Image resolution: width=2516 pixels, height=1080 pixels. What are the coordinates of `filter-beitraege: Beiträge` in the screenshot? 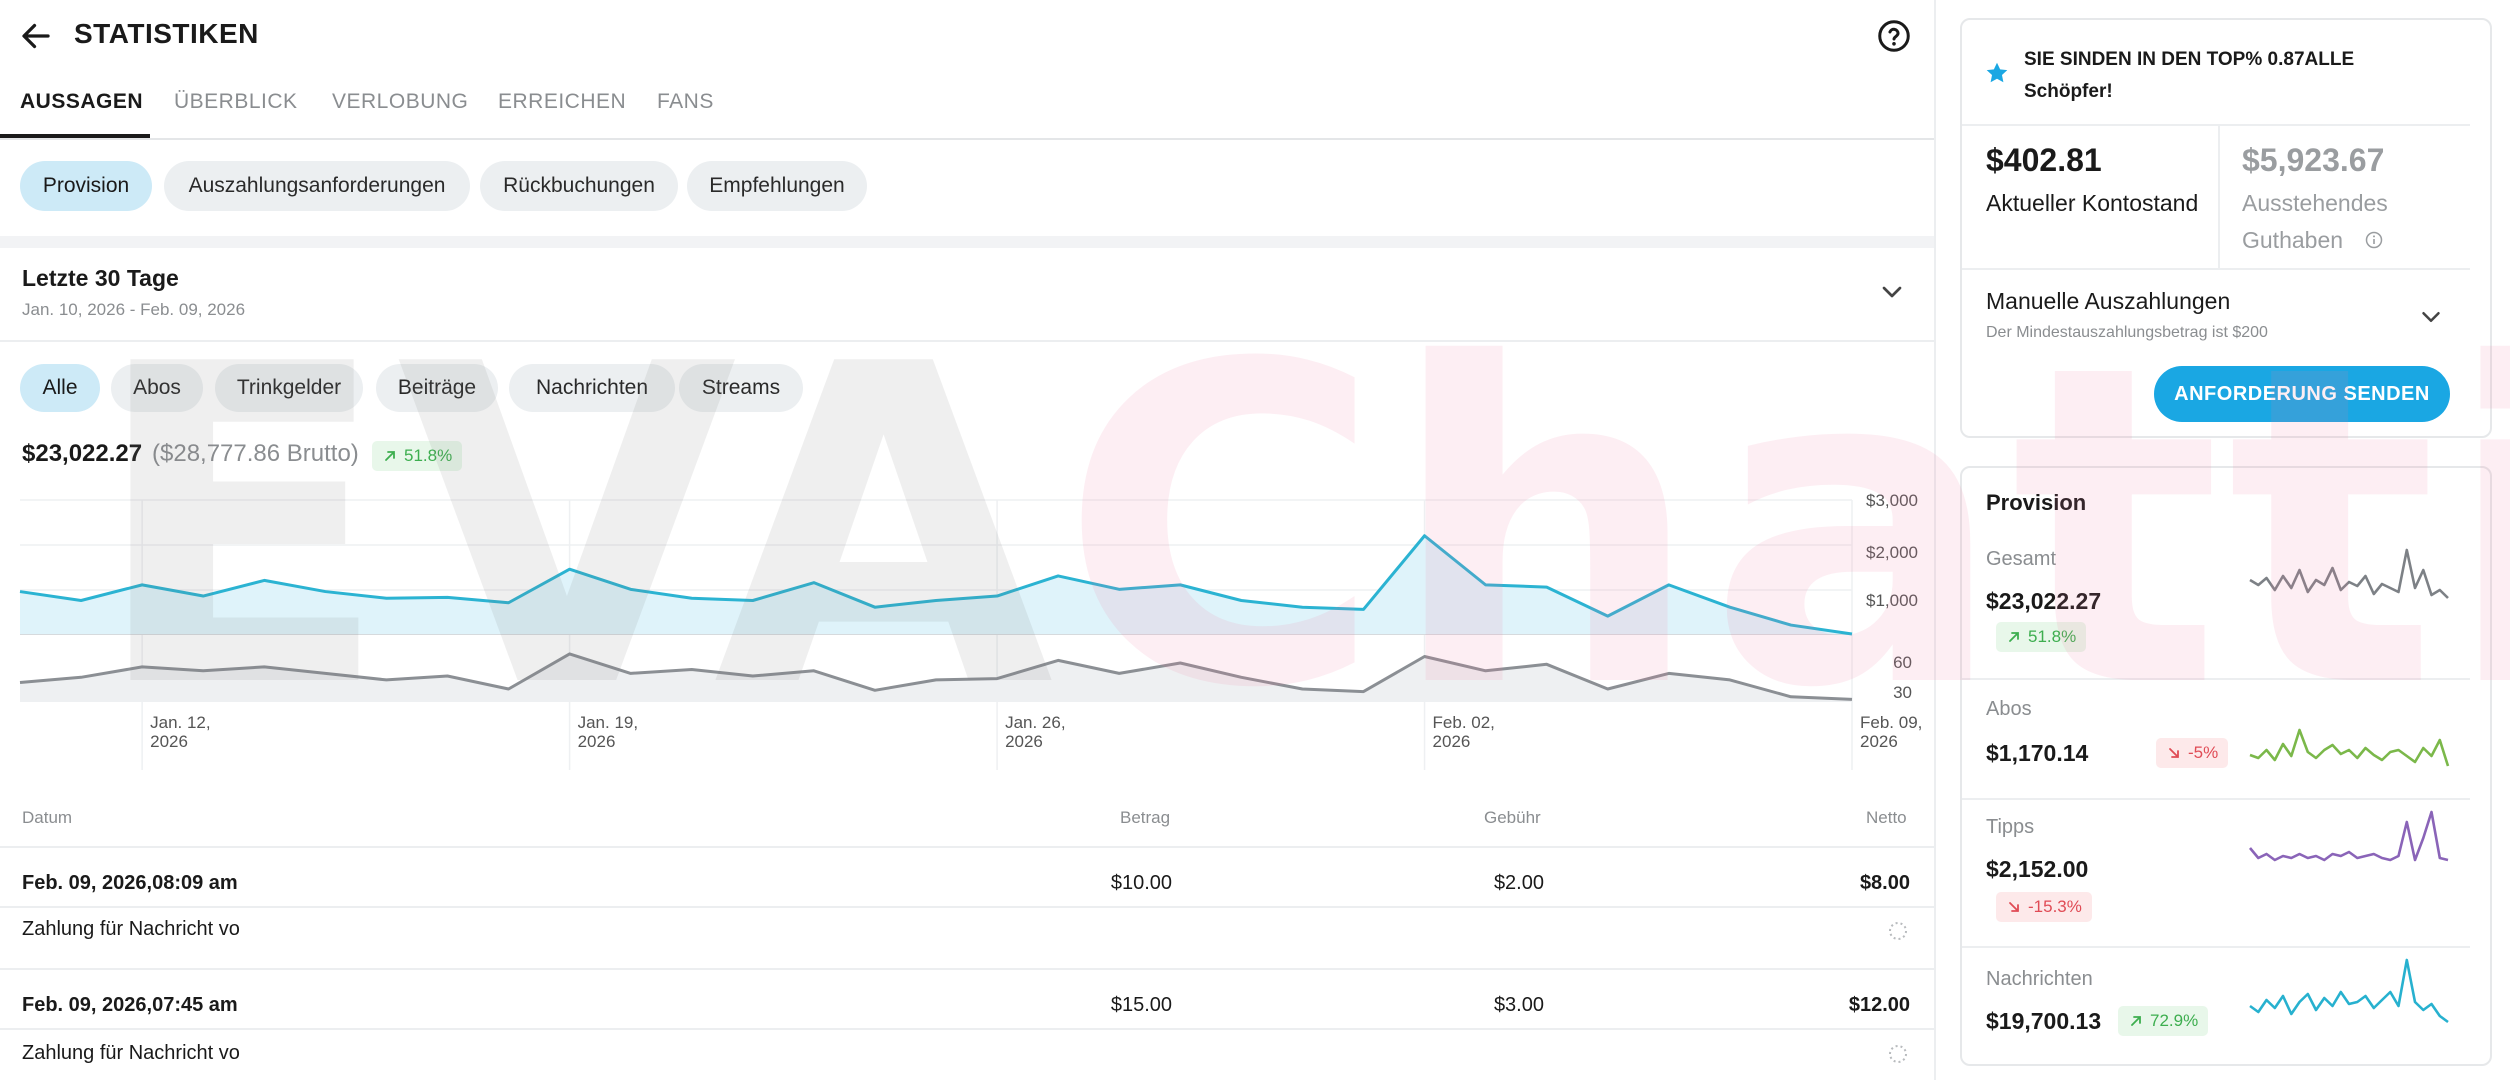 It's located at (437, 388).